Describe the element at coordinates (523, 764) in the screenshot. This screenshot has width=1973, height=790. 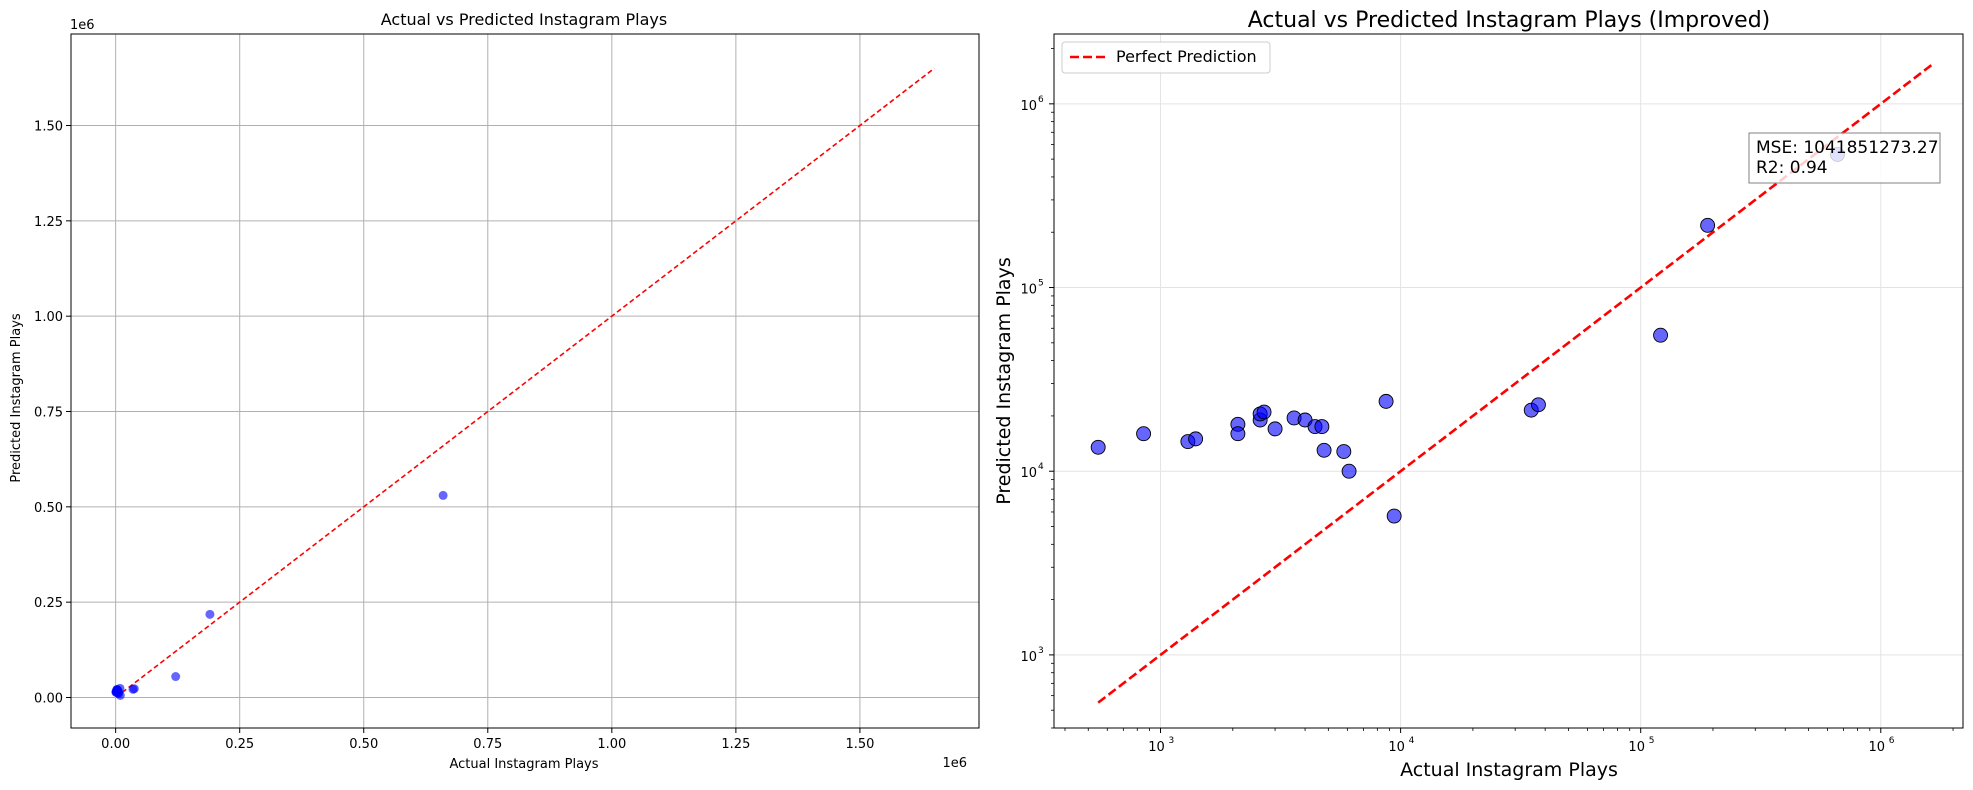
I see `left-x-axis-title: Actual Instagram Plays` at that location.